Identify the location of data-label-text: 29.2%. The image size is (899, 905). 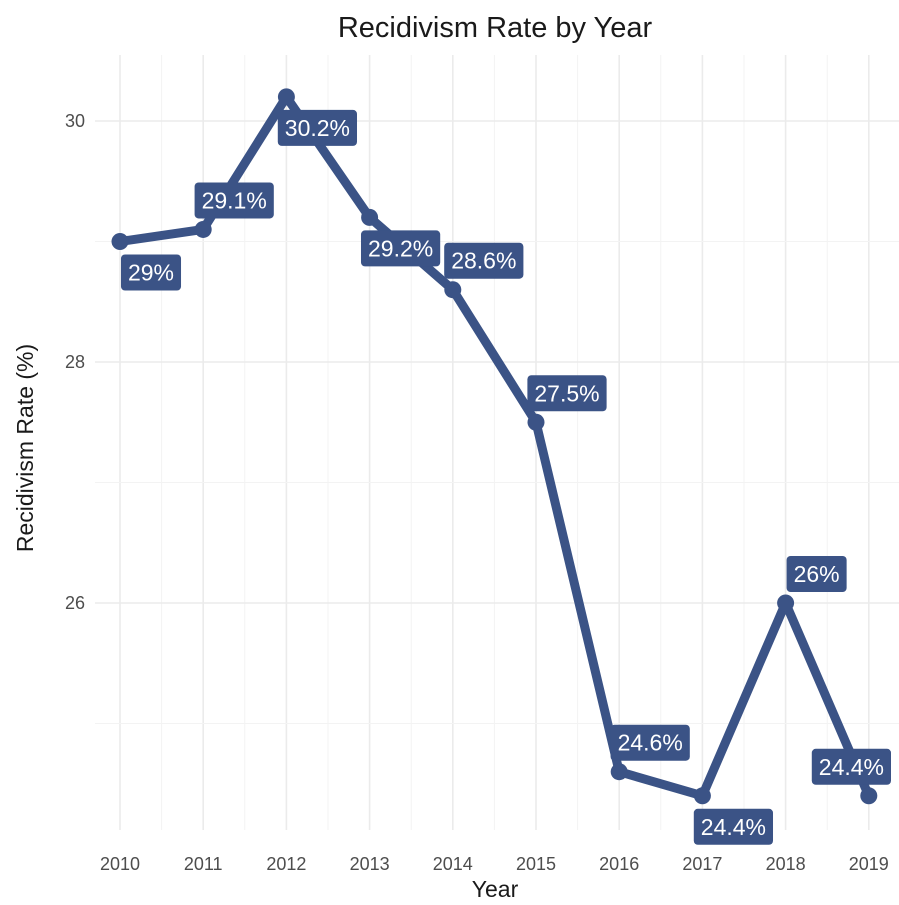
(400, 248).